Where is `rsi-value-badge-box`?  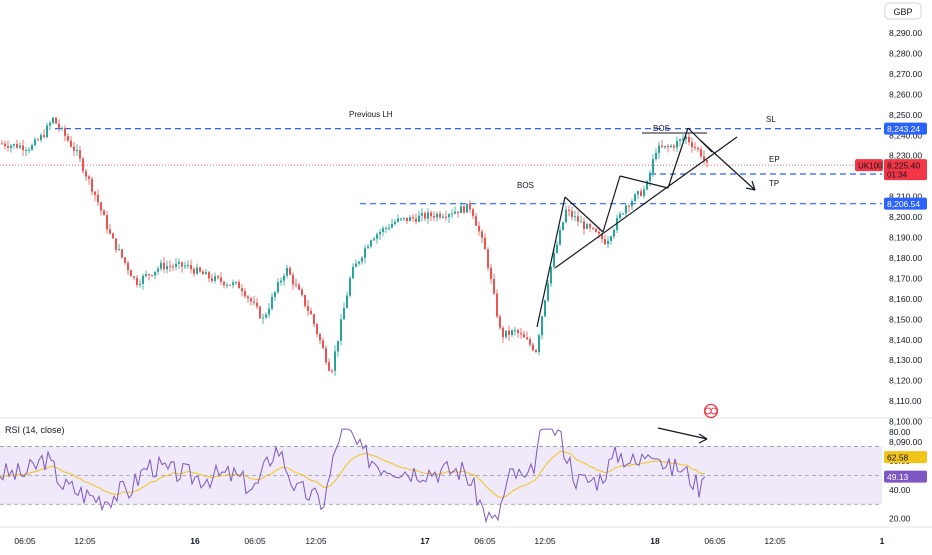
rsi-value-badge-box is located at coordinates (905, 476).